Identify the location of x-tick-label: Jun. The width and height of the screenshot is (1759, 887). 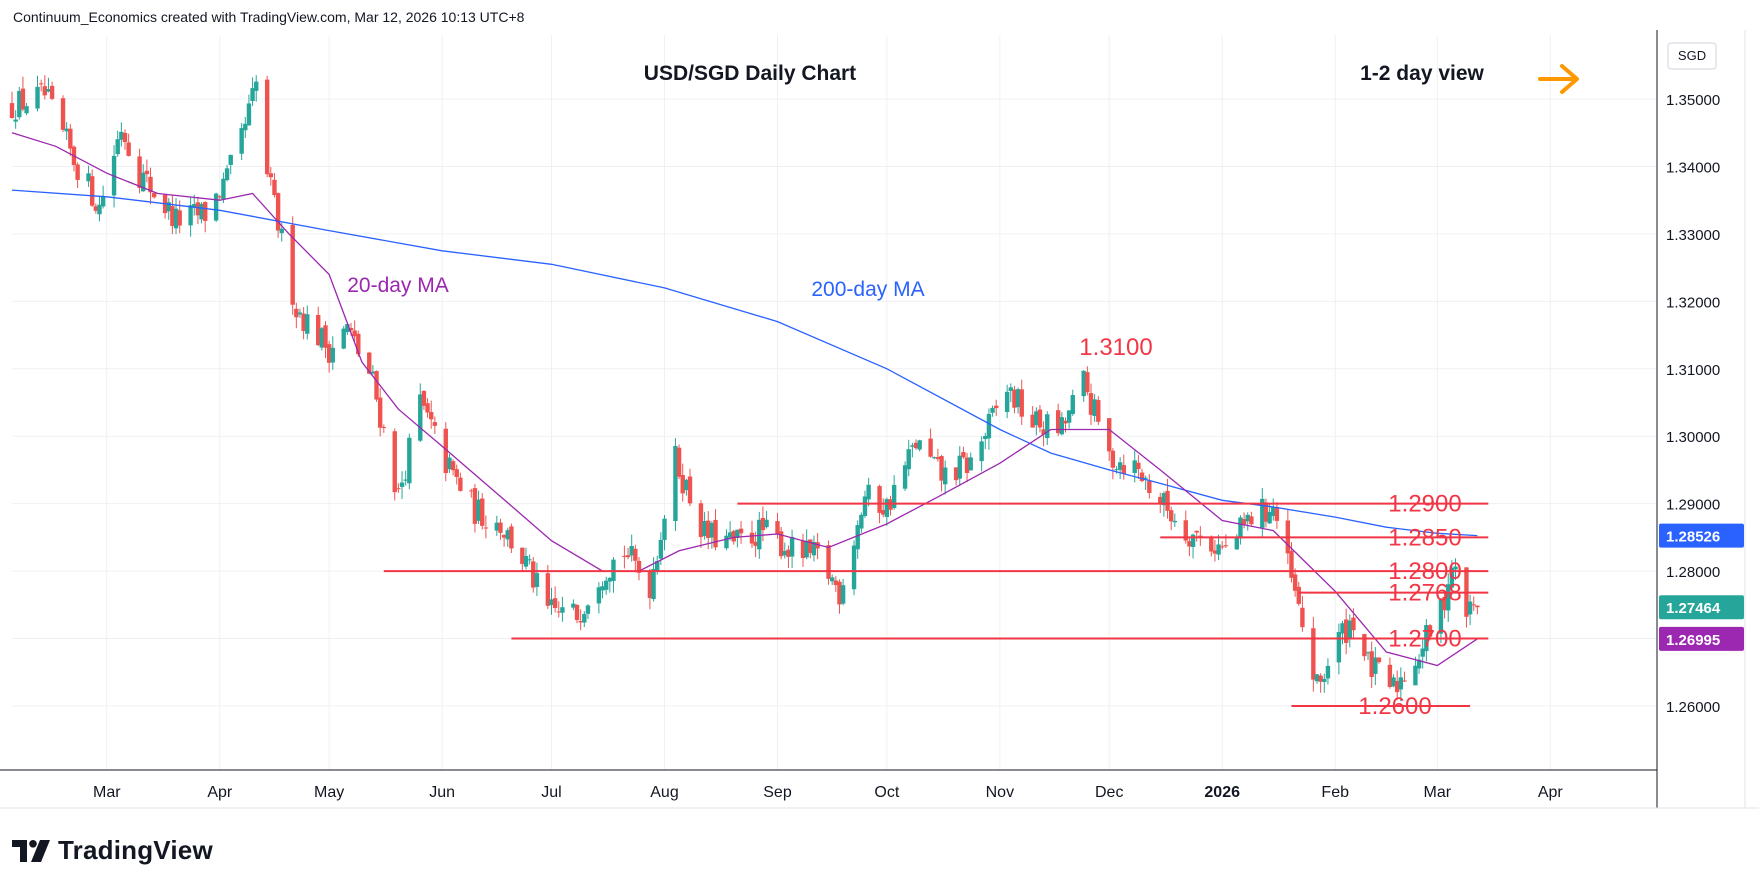
(442, 792).